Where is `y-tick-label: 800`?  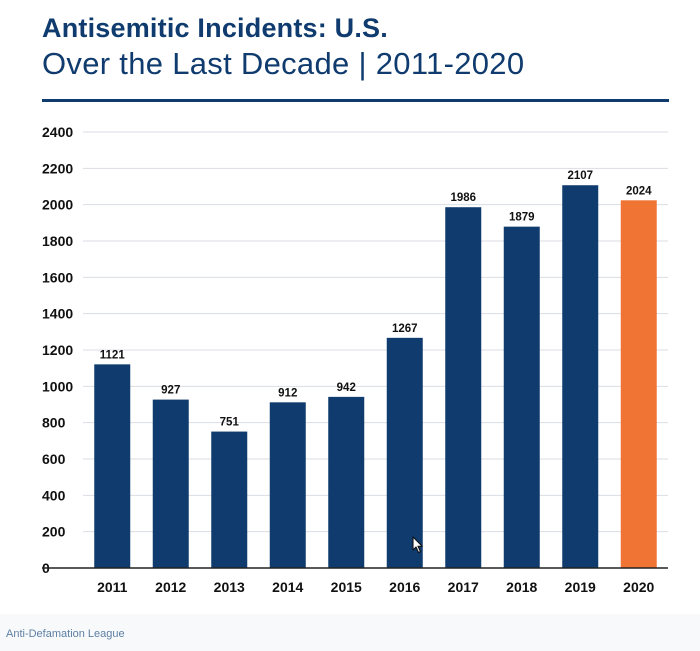 y-tick-label: 800 is located at coordinates (54, 423).